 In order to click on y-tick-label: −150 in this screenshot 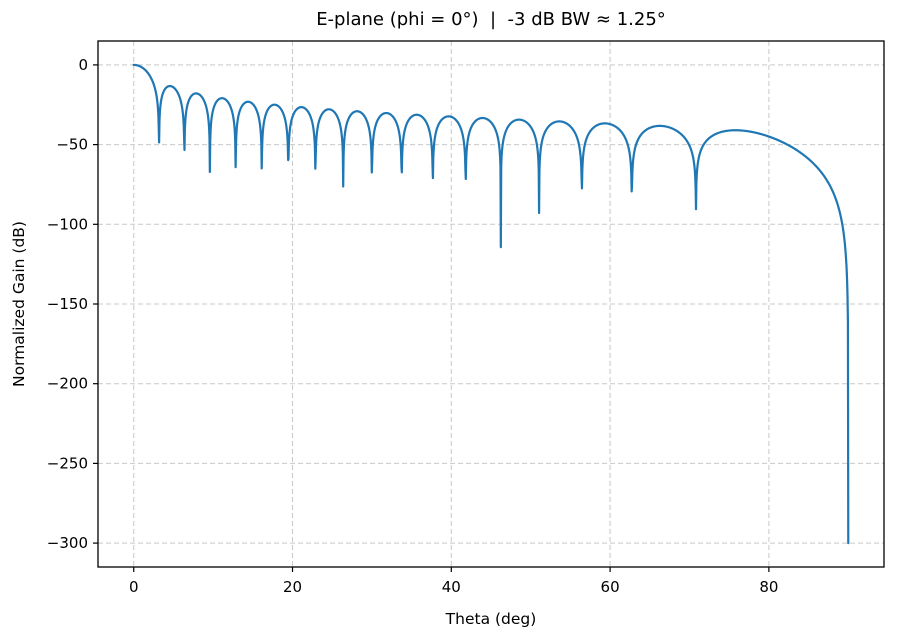, I will do `click(67, 304)`.